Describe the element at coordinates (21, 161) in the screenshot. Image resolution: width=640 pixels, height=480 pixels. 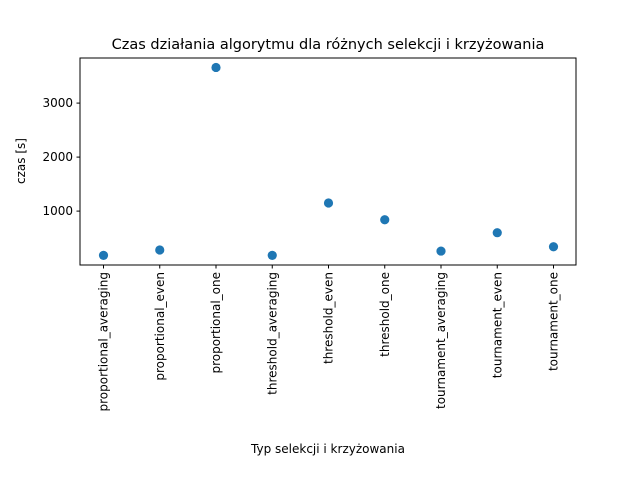
I see `y-axis-label: czas [s]` at that location.